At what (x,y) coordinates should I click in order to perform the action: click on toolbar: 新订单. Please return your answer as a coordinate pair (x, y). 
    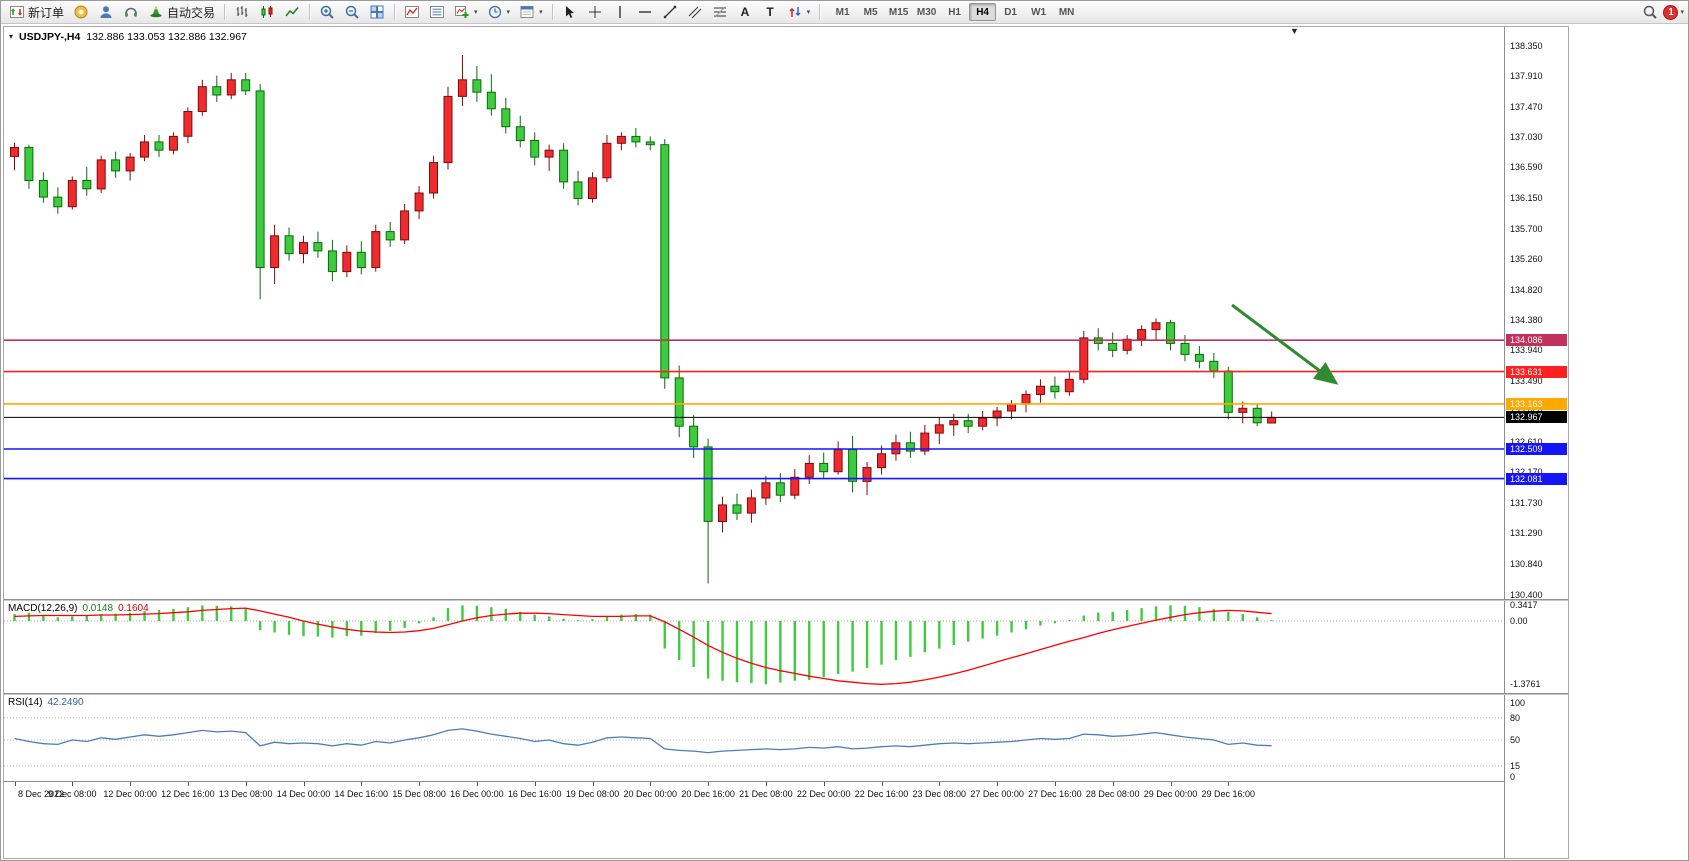
    Looking at the image, I should click on (844, 12).